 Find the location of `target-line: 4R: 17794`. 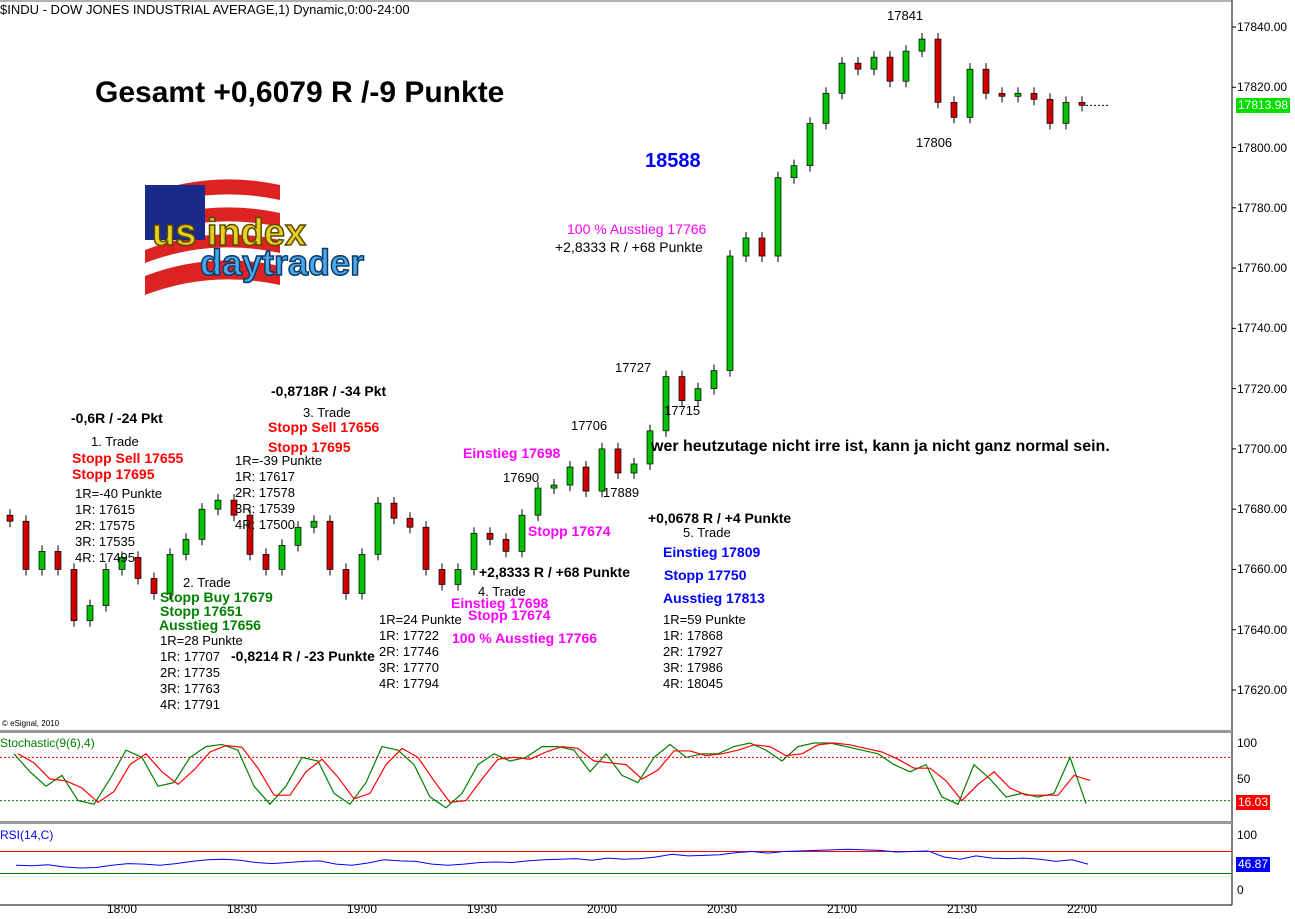

target-line: 4R: 17794 is located at coordinates (409, 683).